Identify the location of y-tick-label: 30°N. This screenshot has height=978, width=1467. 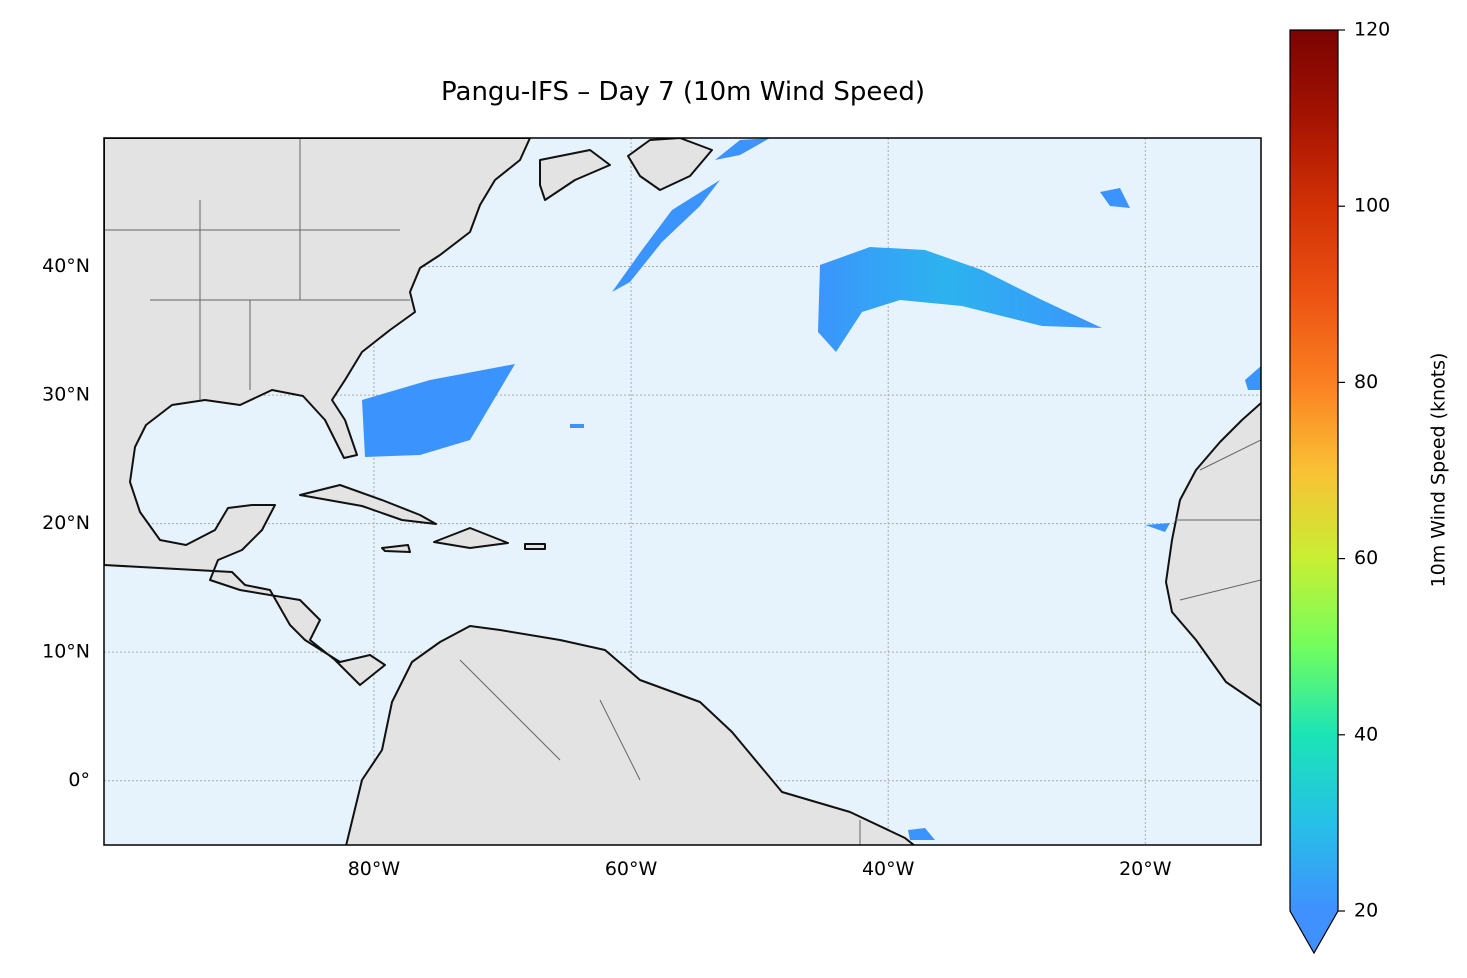
(66, 395).